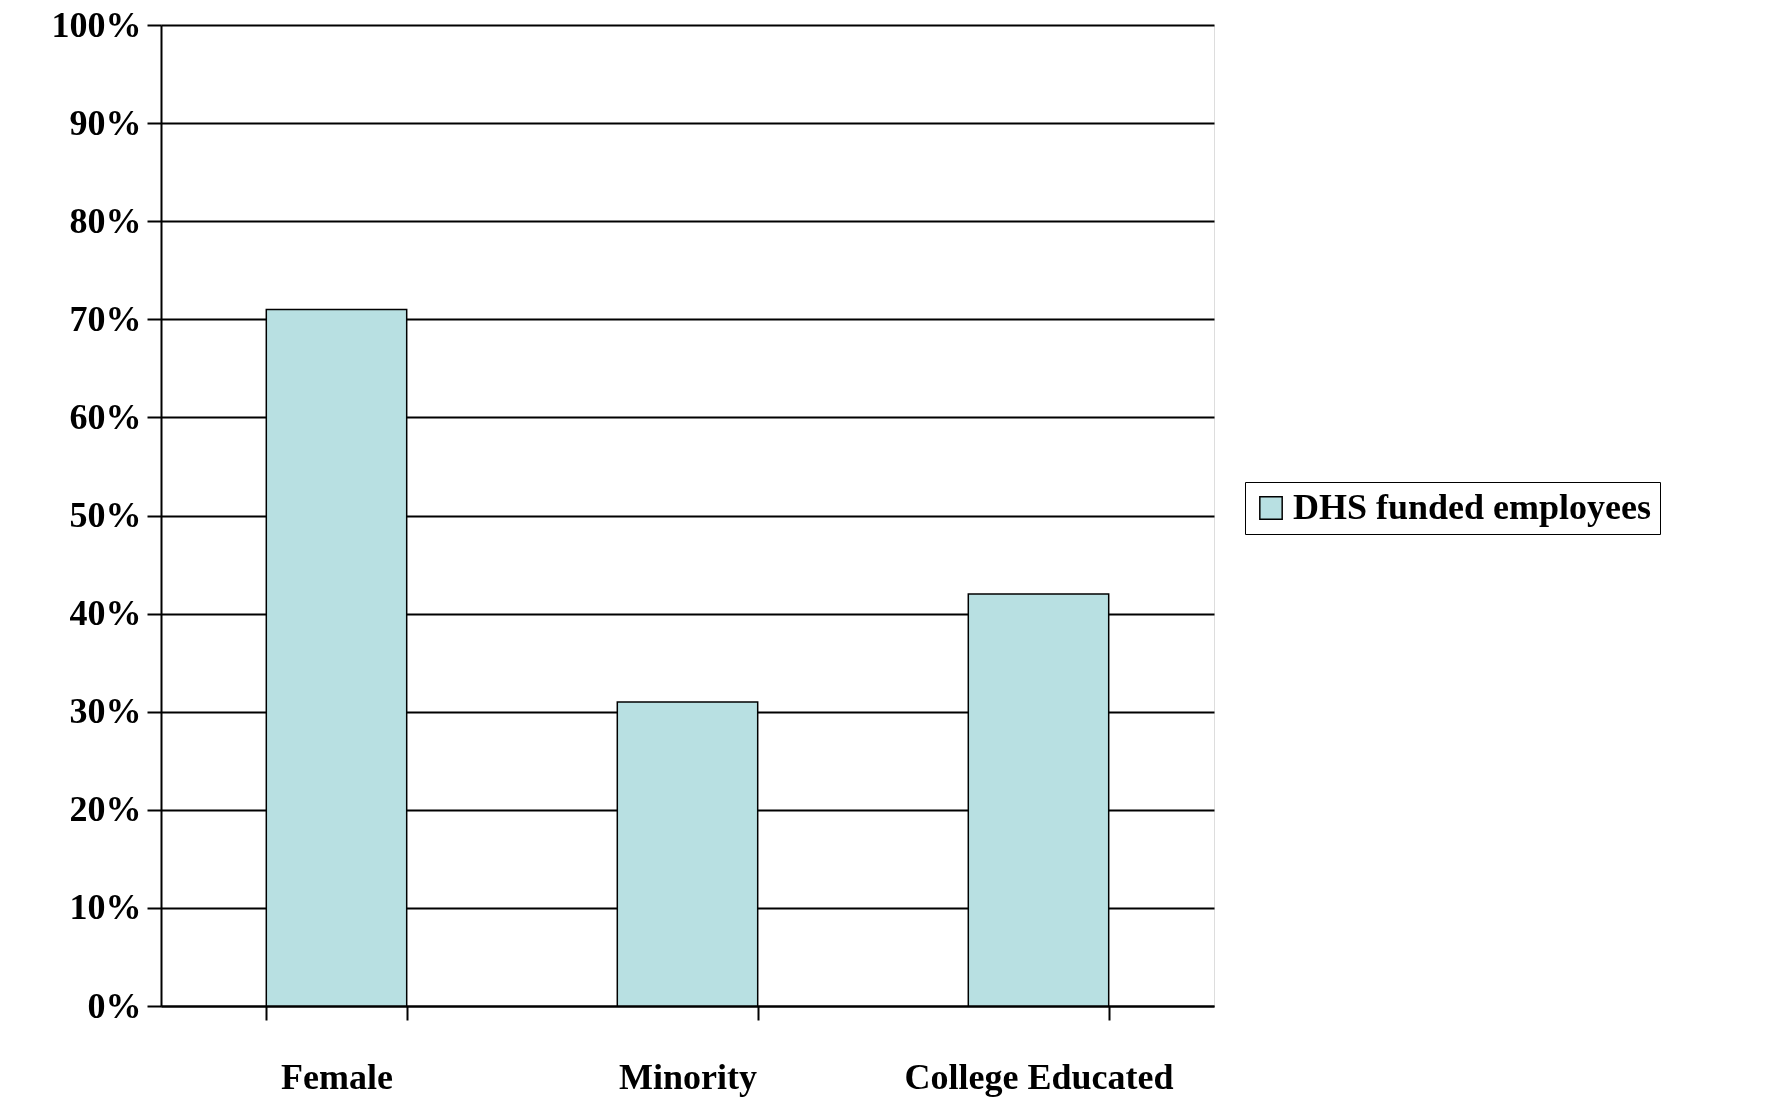 Image resolution: width=1766 pixels, height=1098 pixels. Describe the element at coordinates (337, 1076) in the screenshot. I see `x-tick-label: Female` at that location.